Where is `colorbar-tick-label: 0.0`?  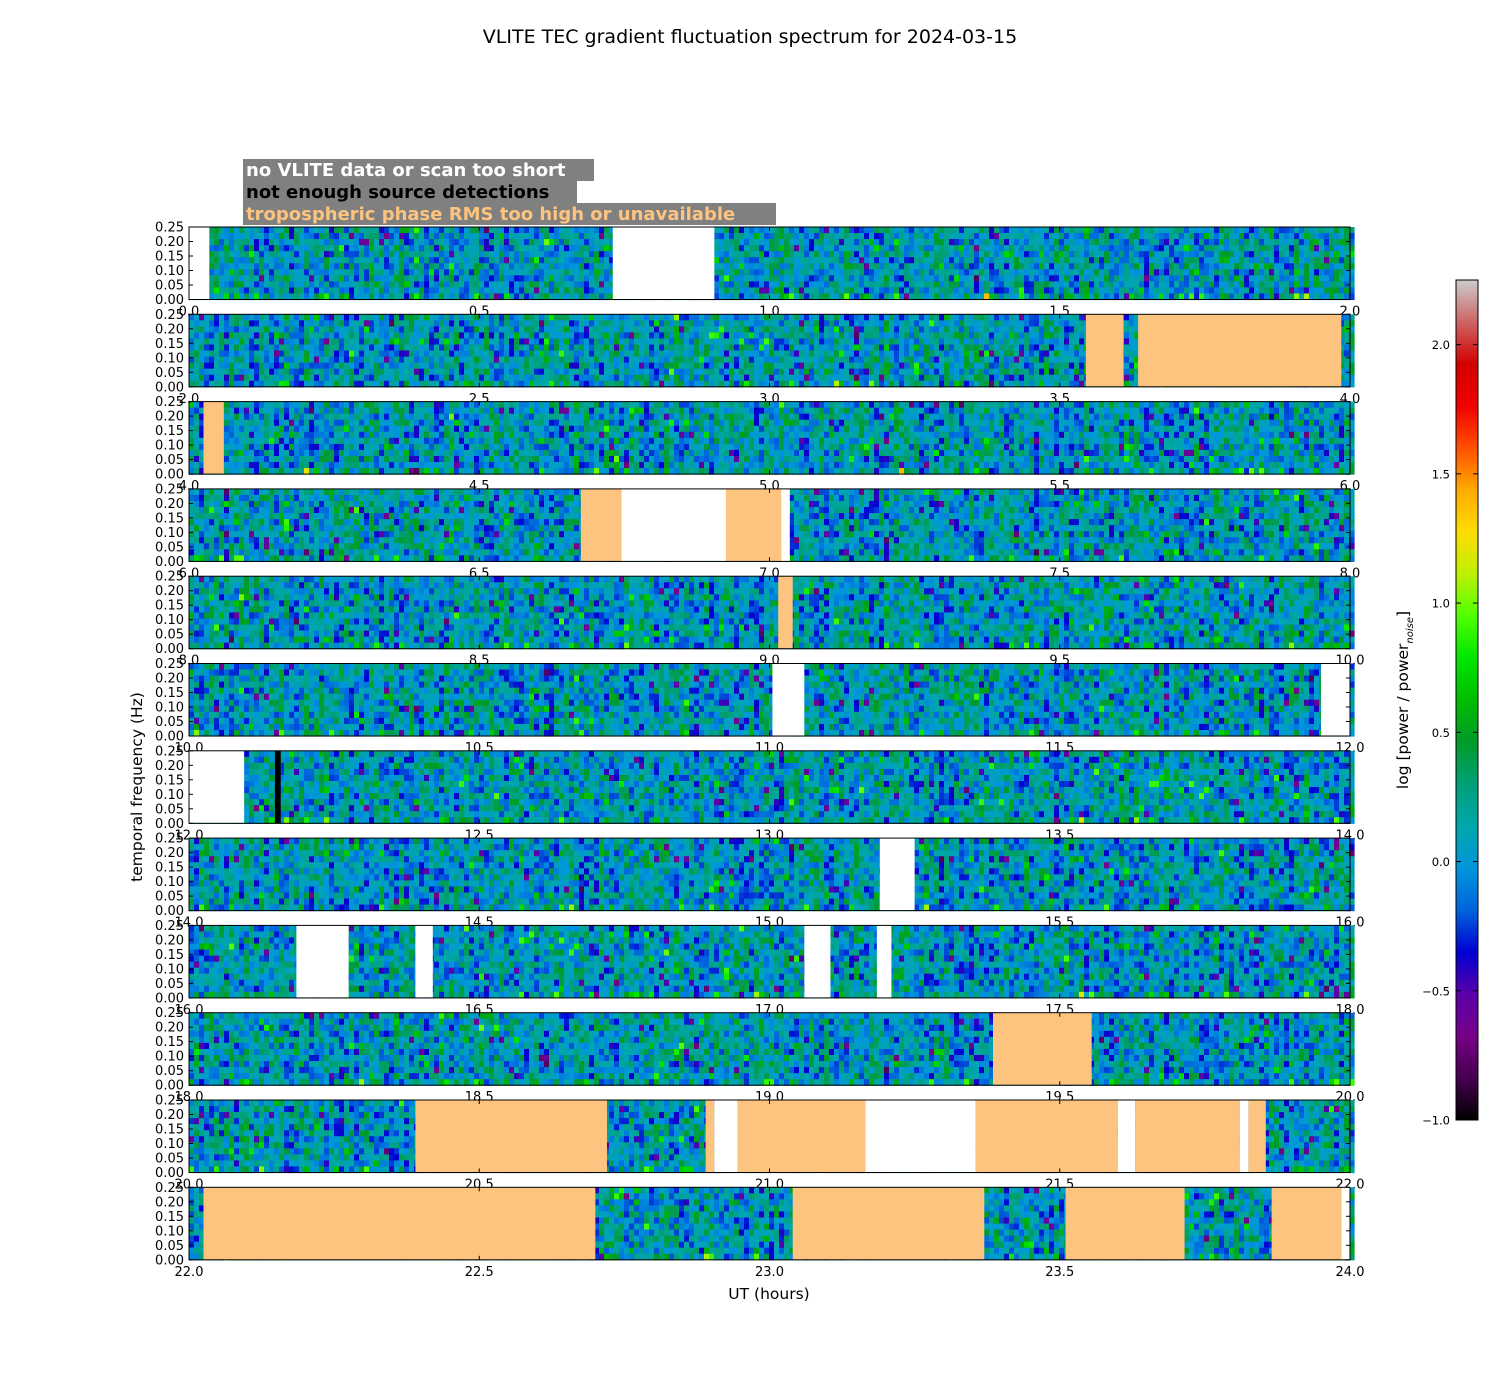
colorbar-tick-label: 0.0 is located at coordinates (1441, 862).